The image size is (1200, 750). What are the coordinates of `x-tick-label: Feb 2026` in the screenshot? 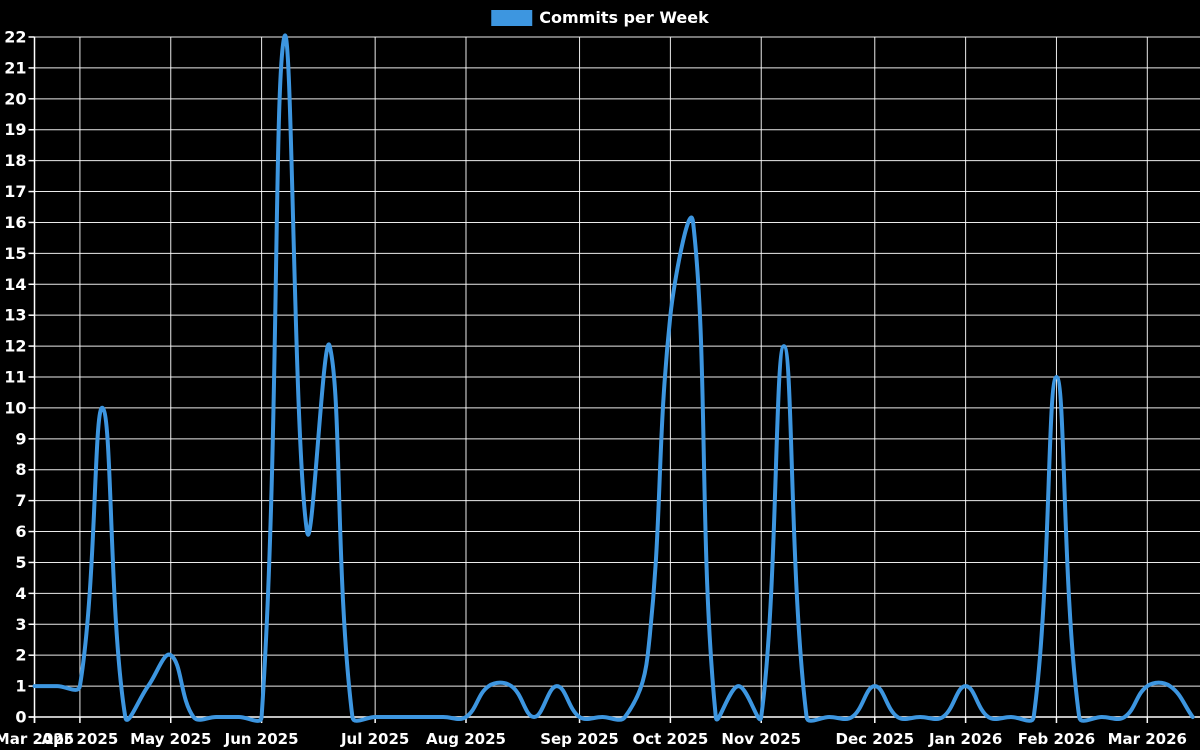 It's located at (1057, 739).